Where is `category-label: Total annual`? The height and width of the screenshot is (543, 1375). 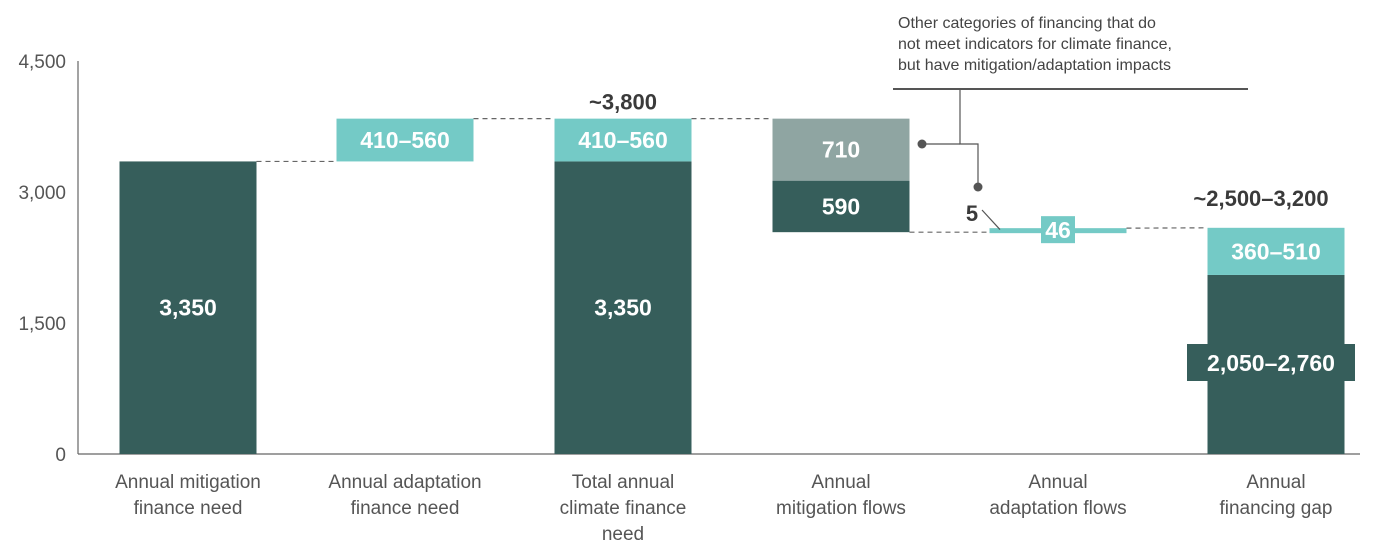 category-label: Total annual is located at coordinates (623, 482).